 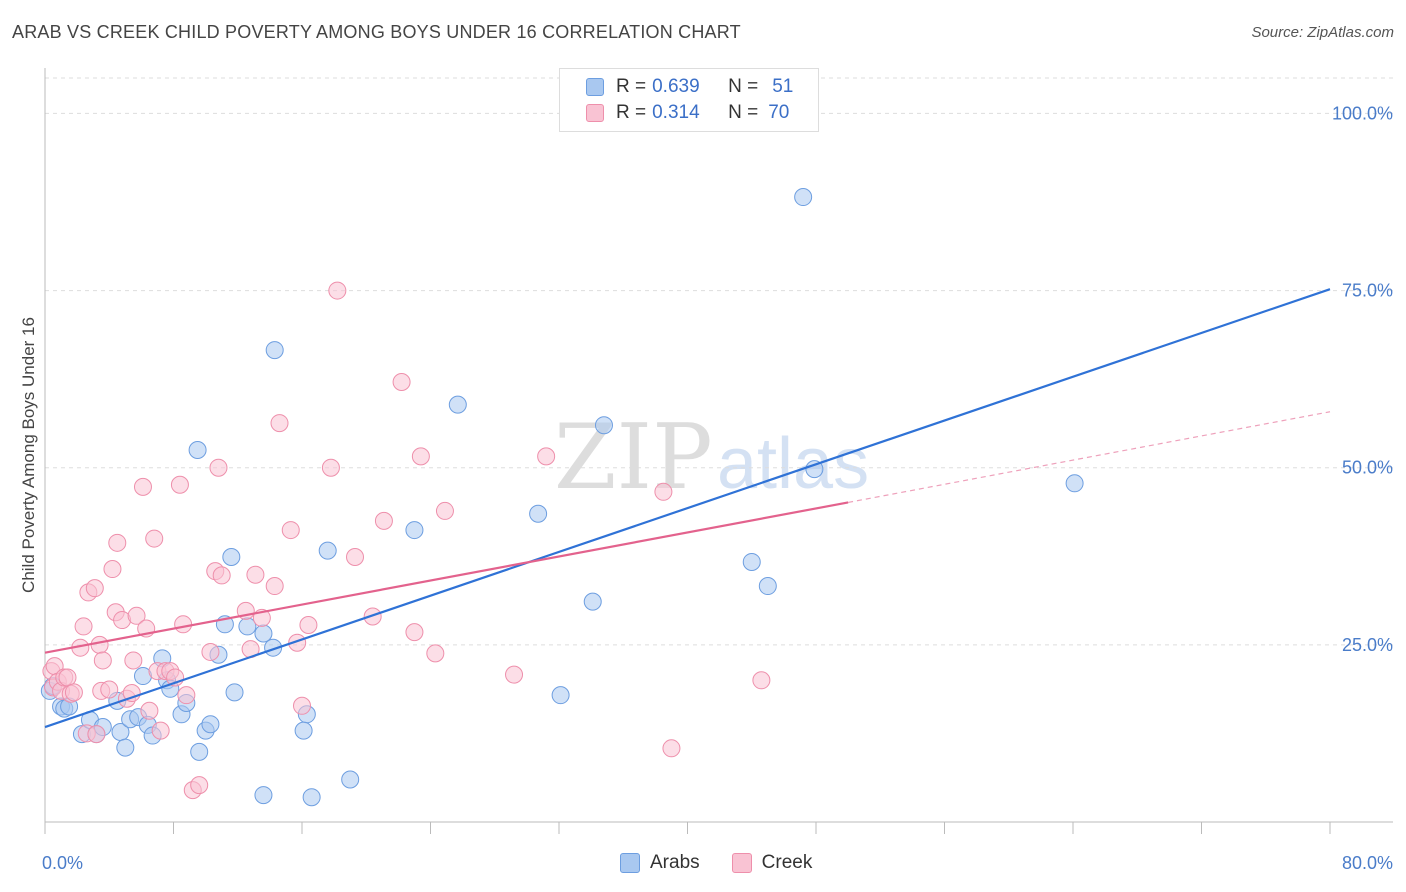 I want to click on x-tick-labels: 0.0% 80.0%, so click(x=717, y=863).